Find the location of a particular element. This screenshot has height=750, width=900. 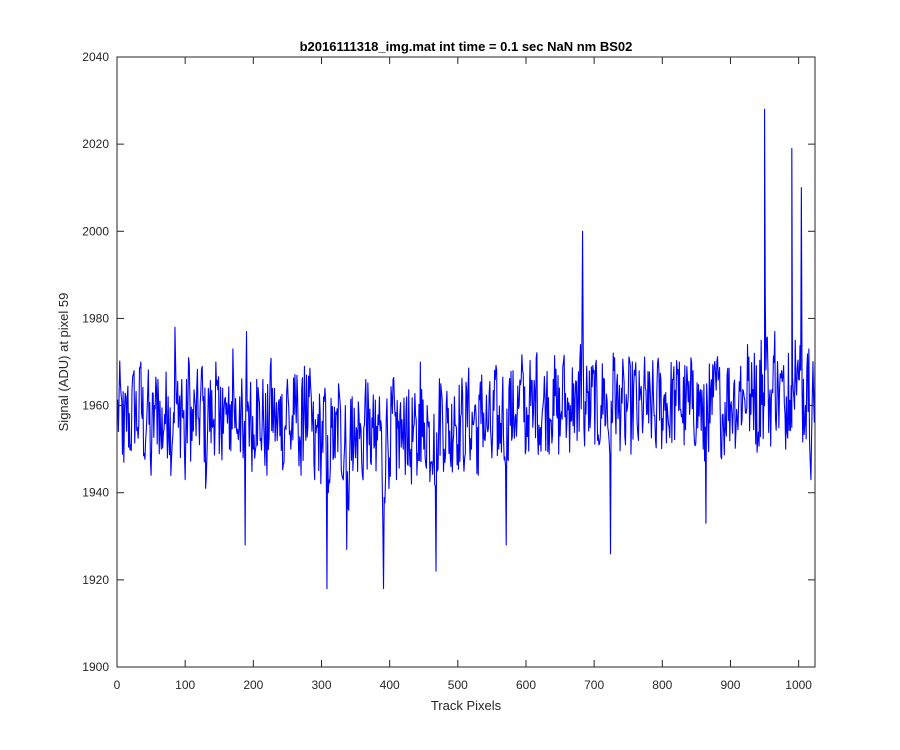

x-tick-label: 600 is located at coordinates (526, 685).